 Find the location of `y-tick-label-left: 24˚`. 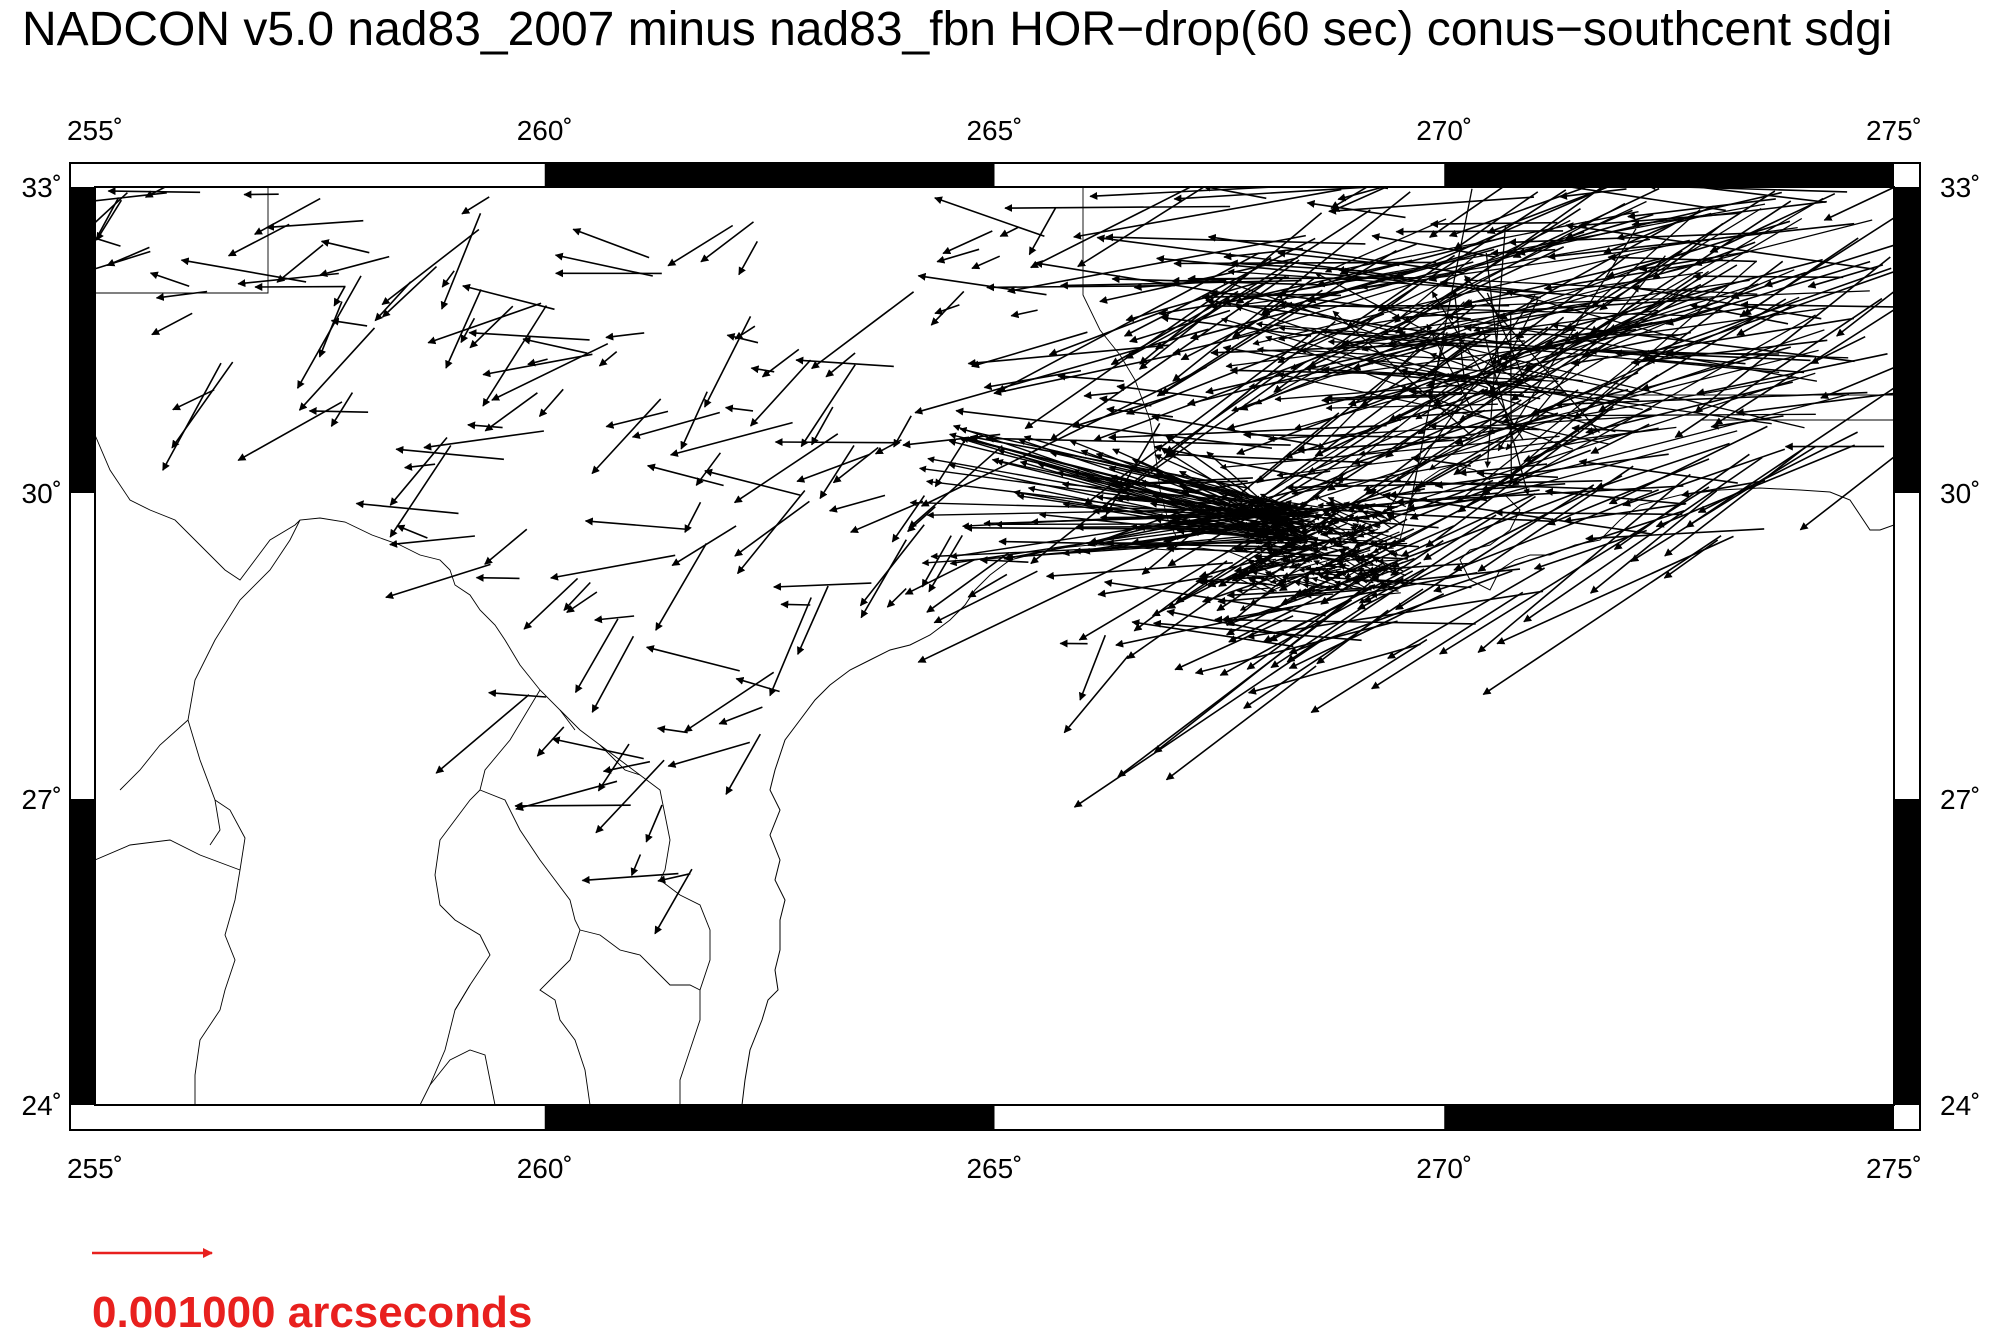

y-tick-label-left: 24˚ is located at coordinates (42, 1105).